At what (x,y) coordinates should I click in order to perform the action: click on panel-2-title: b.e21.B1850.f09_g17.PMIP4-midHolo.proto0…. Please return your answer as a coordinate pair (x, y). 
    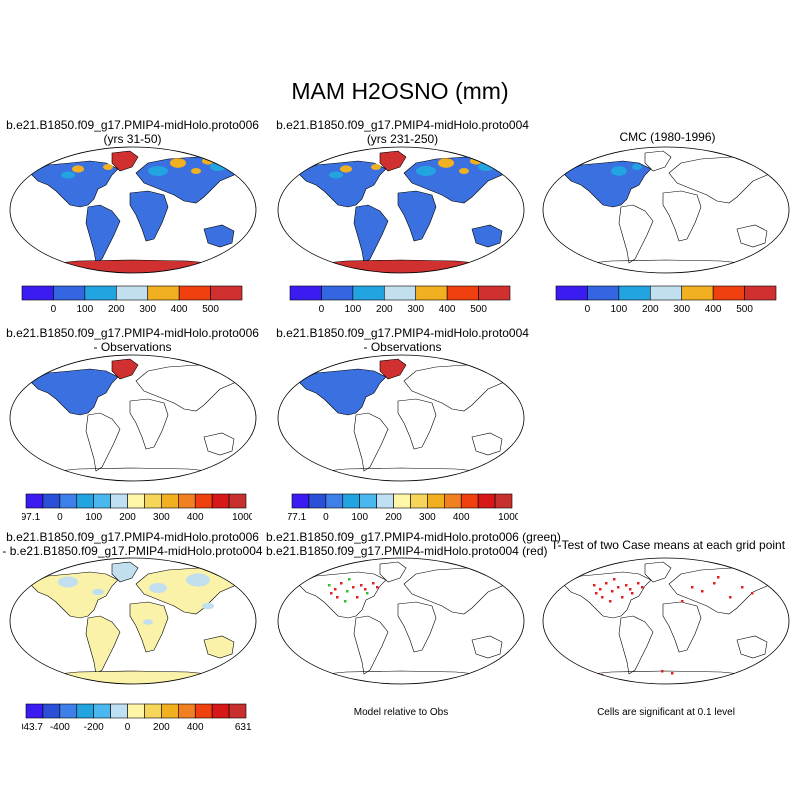
    Looking at the image, I should click on (402, 132).